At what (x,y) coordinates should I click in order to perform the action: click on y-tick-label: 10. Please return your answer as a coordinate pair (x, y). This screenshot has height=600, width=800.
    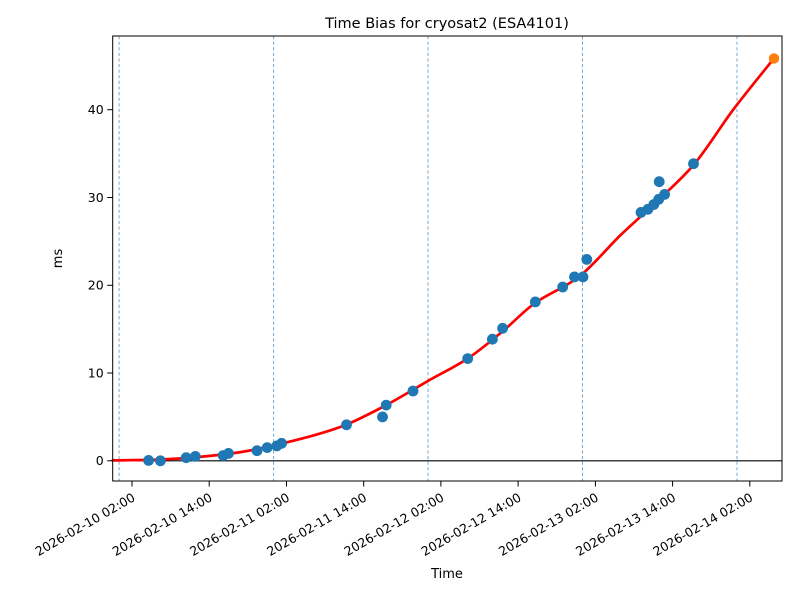
    Looking at the image, I should click on (96, 372).